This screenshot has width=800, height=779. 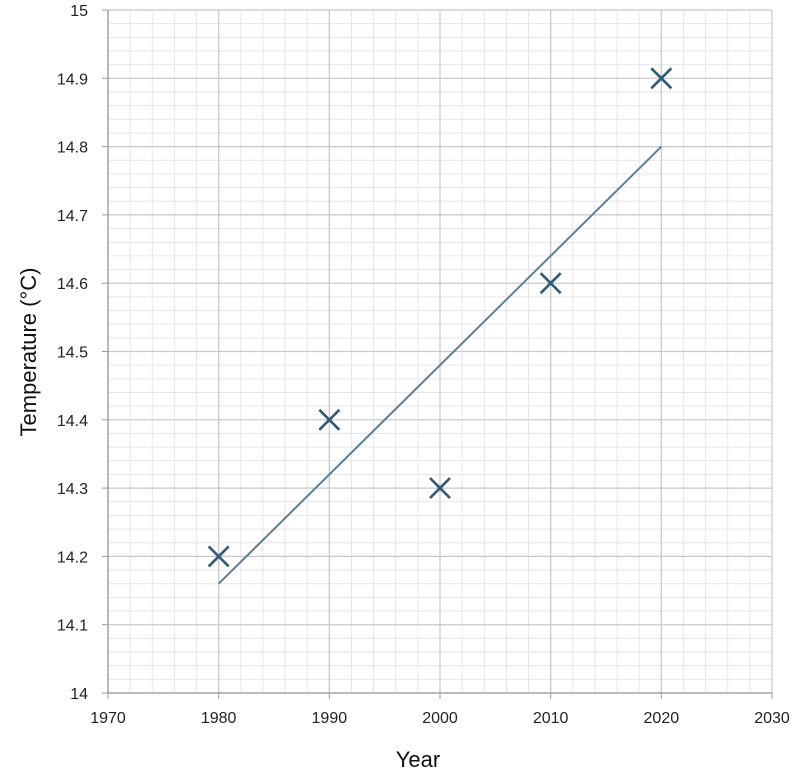 What do you see at coordinates (662, 718) in the screenshot?
I see `x-tick-label: 2020` at bounding box center [662, 718].